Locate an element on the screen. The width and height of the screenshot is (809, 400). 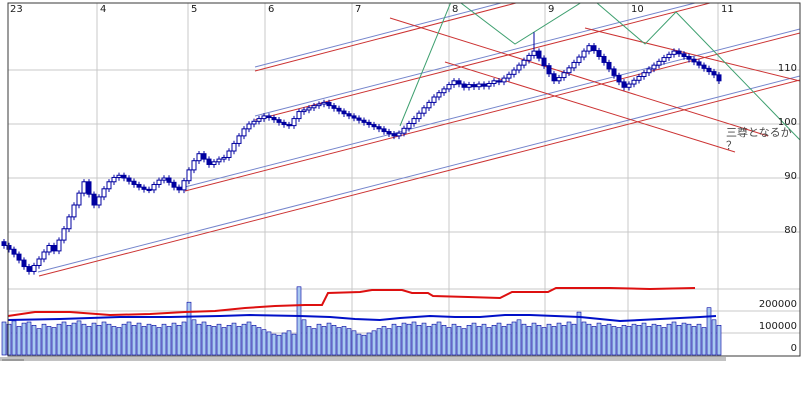
volume-tick-100000: 100000 is located at coordinates (777, 326).